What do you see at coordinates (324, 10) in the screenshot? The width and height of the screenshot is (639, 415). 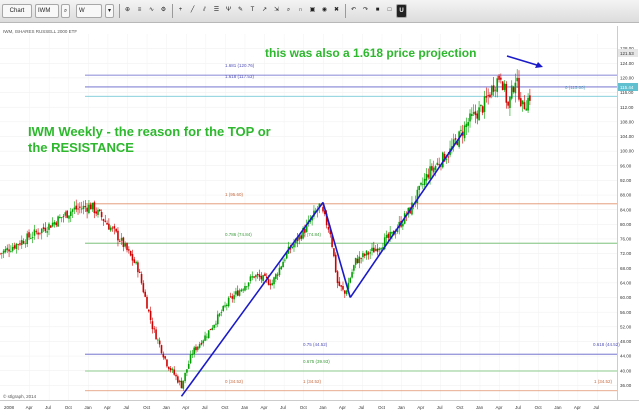 I see `eye-icon: ◉` at bounding box center [324, 10].